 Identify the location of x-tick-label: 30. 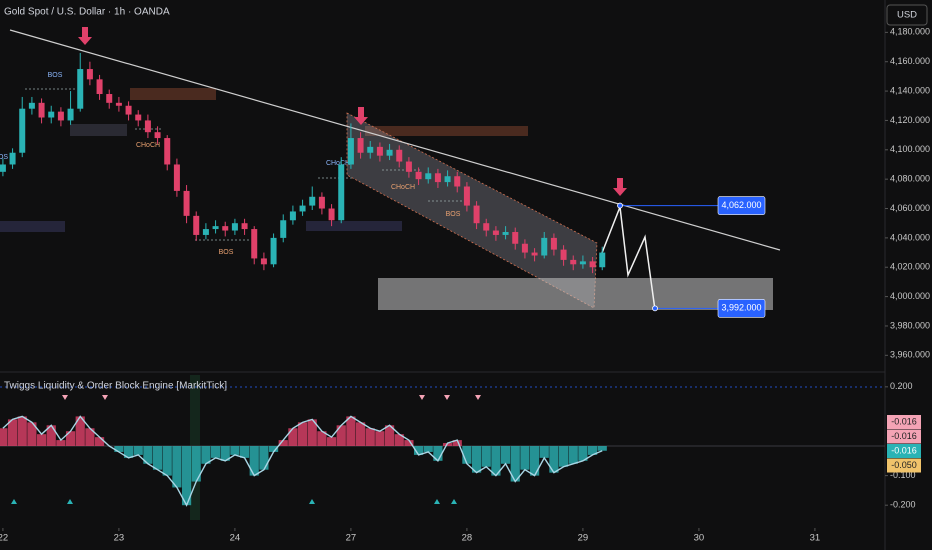
(699, 538).